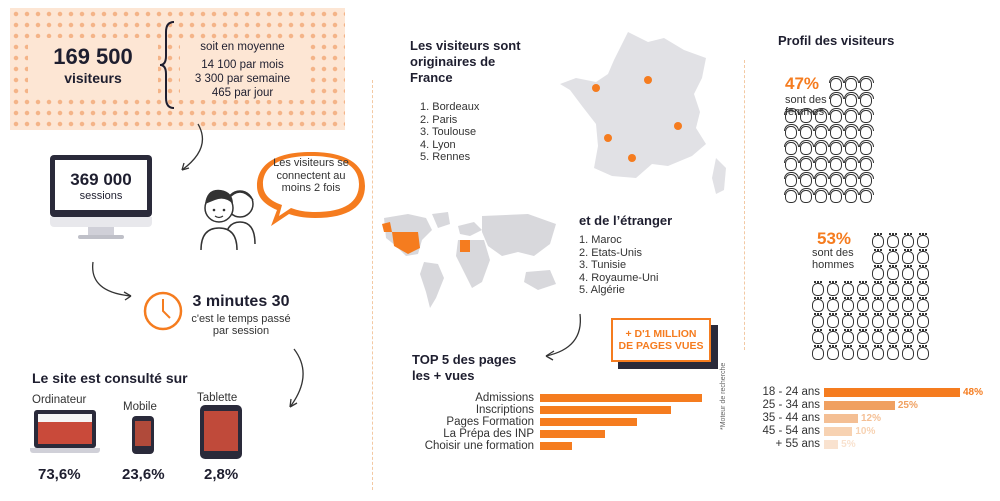 The image size is (1000, 501). Describe the element at coordinates (488, 434) in the screenshot. I see `bar-label: La Prépa des INP` at that location.